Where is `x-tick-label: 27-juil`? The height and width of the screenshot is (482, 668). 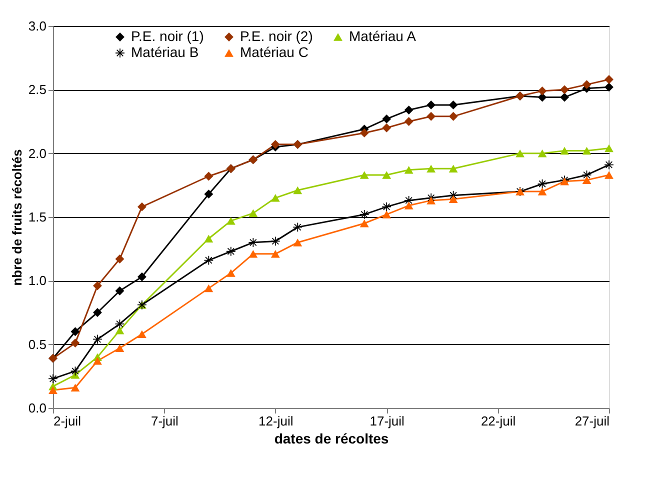 x-tick-label: 27-juil is located at coordinates (592, 421).